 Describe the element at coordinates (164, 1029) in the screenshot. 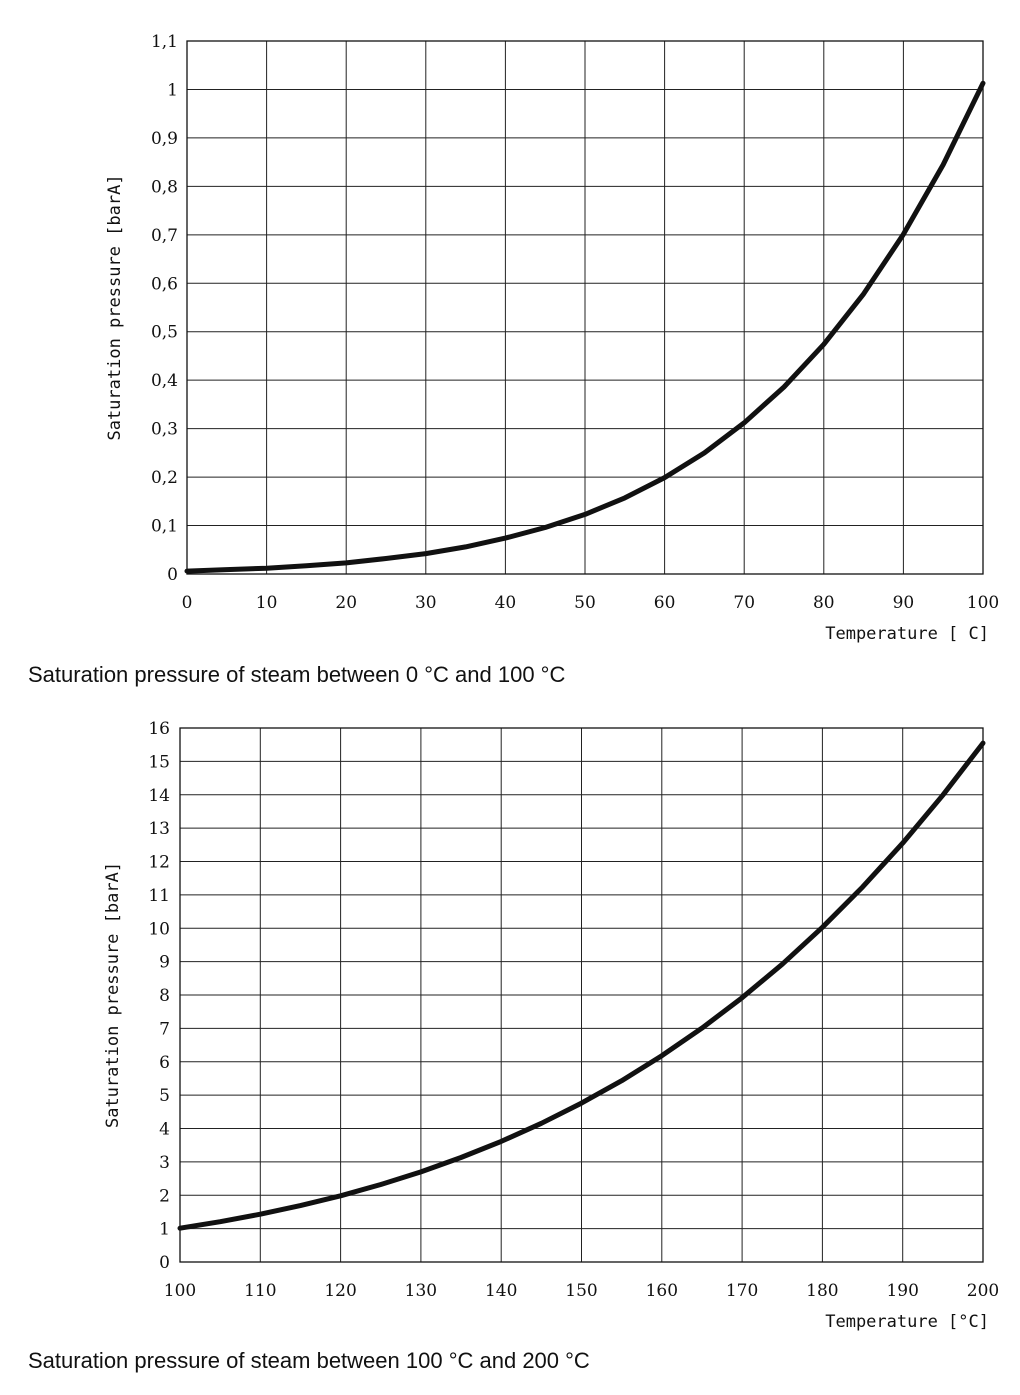

I see `chart-1-y-tick-label: 7` at that location.